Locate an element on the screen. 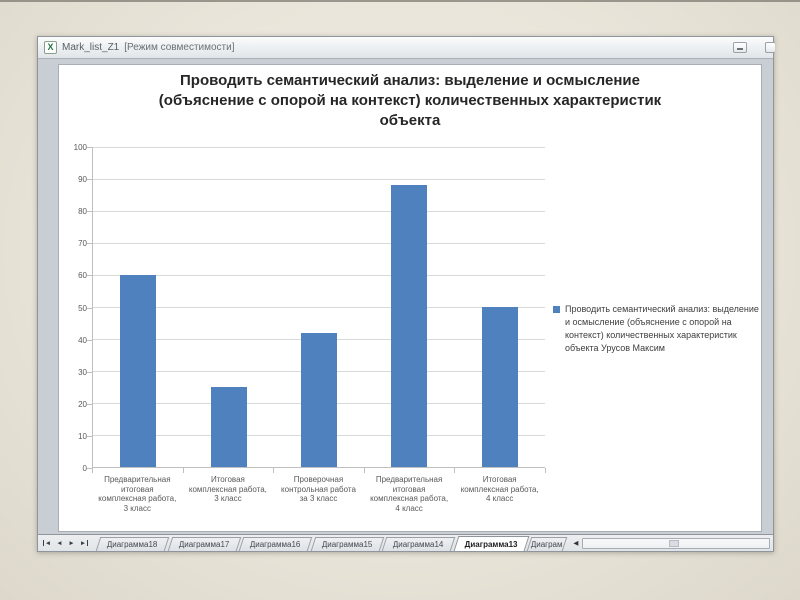  sheet-tab-label: Диаграмма18 is located at coordinates (132, 544).